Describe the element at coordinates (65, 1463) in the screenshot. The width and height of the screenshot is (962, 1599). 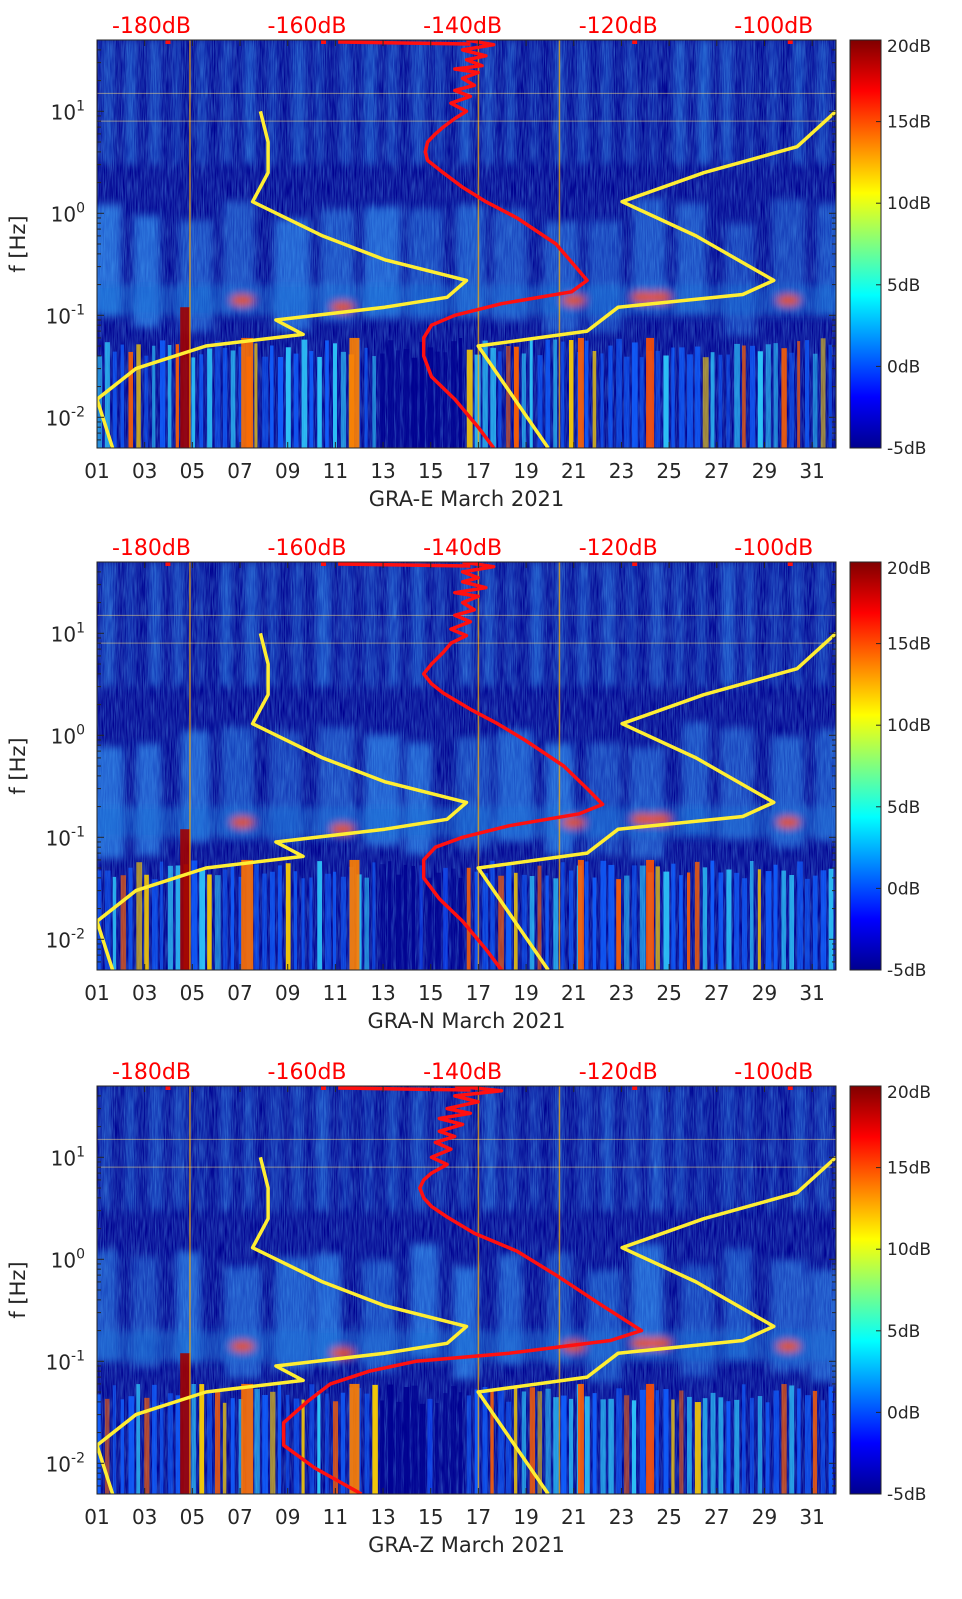
I see `y-tick-label: 10⁻²` at that location.